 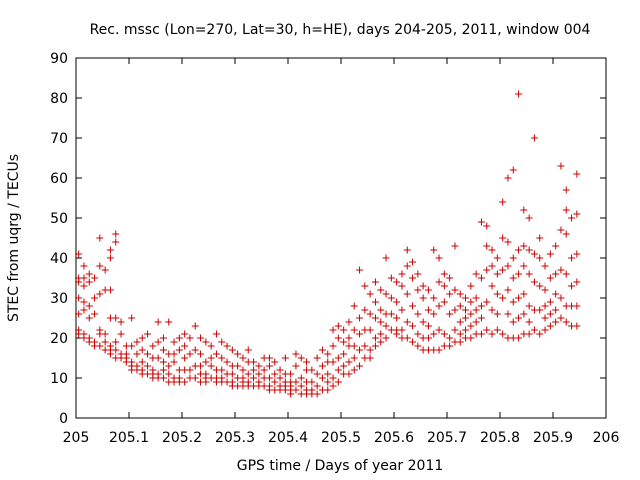 What do you see at coordinates (59, 379) in the screenshot?
I see `y-tick-label: 10` at bounding box center [59, 379].